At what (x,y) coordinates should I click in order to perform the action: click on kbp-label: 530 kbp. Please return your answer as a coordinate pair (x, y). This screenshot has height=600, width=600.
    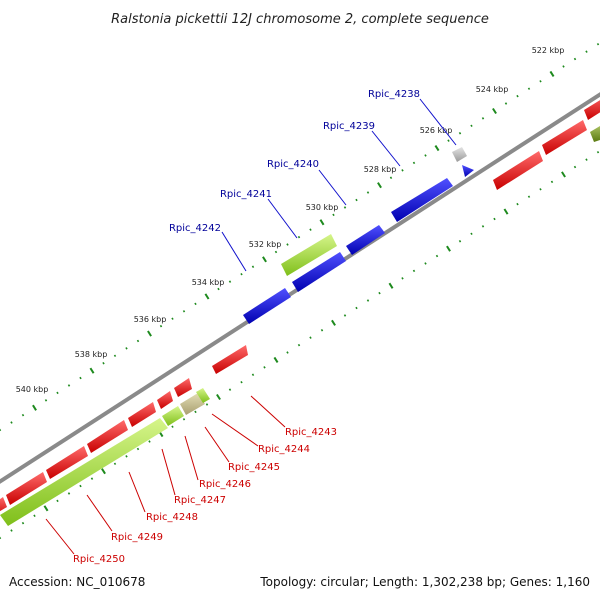
    Looking at the image, I should click on (322, 207).